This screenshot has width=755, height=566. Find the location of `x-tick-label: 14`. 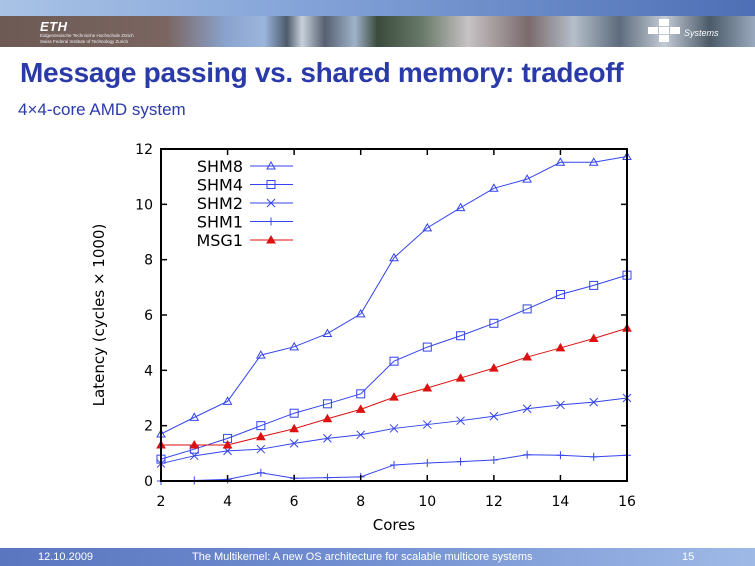

x-tick-label: 14 is located at coordinates (561, 502).